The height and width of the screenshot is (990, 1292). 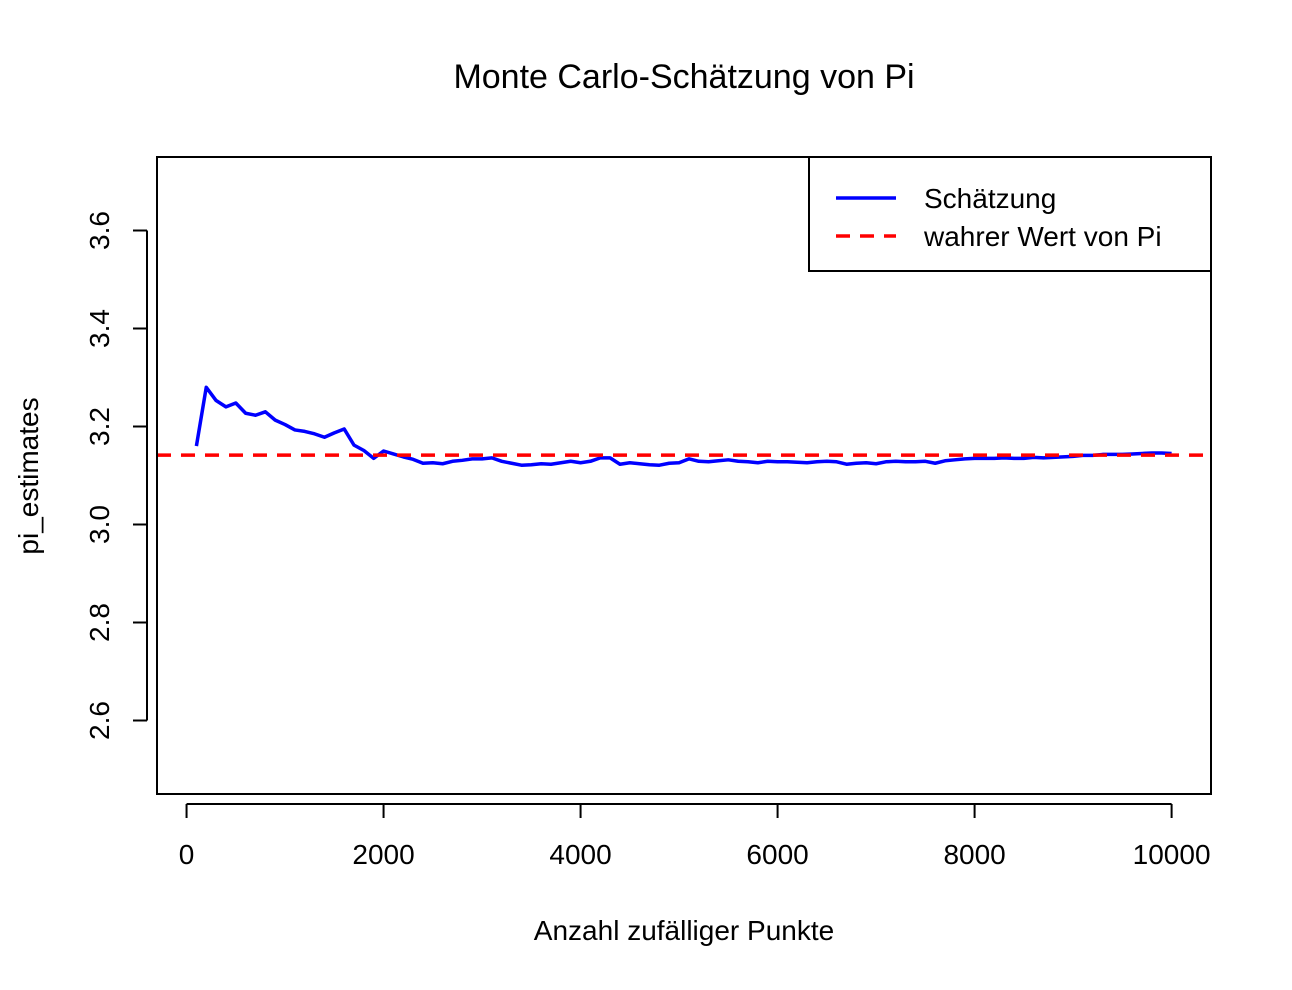 What do you see at coordinates (695, 836) in the screenshot?
I see `x-axis: 0 2000 4000 6000 8000 10000` at bounding box center [695, 836].